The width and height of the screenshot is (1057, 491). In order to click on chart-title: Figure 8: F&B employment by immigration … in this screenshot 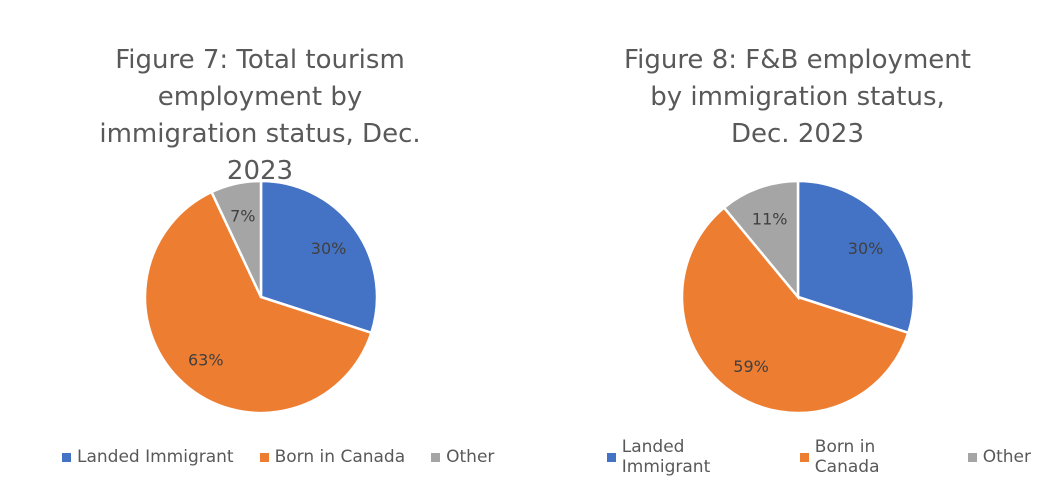, I will do `click(797, 97)`.